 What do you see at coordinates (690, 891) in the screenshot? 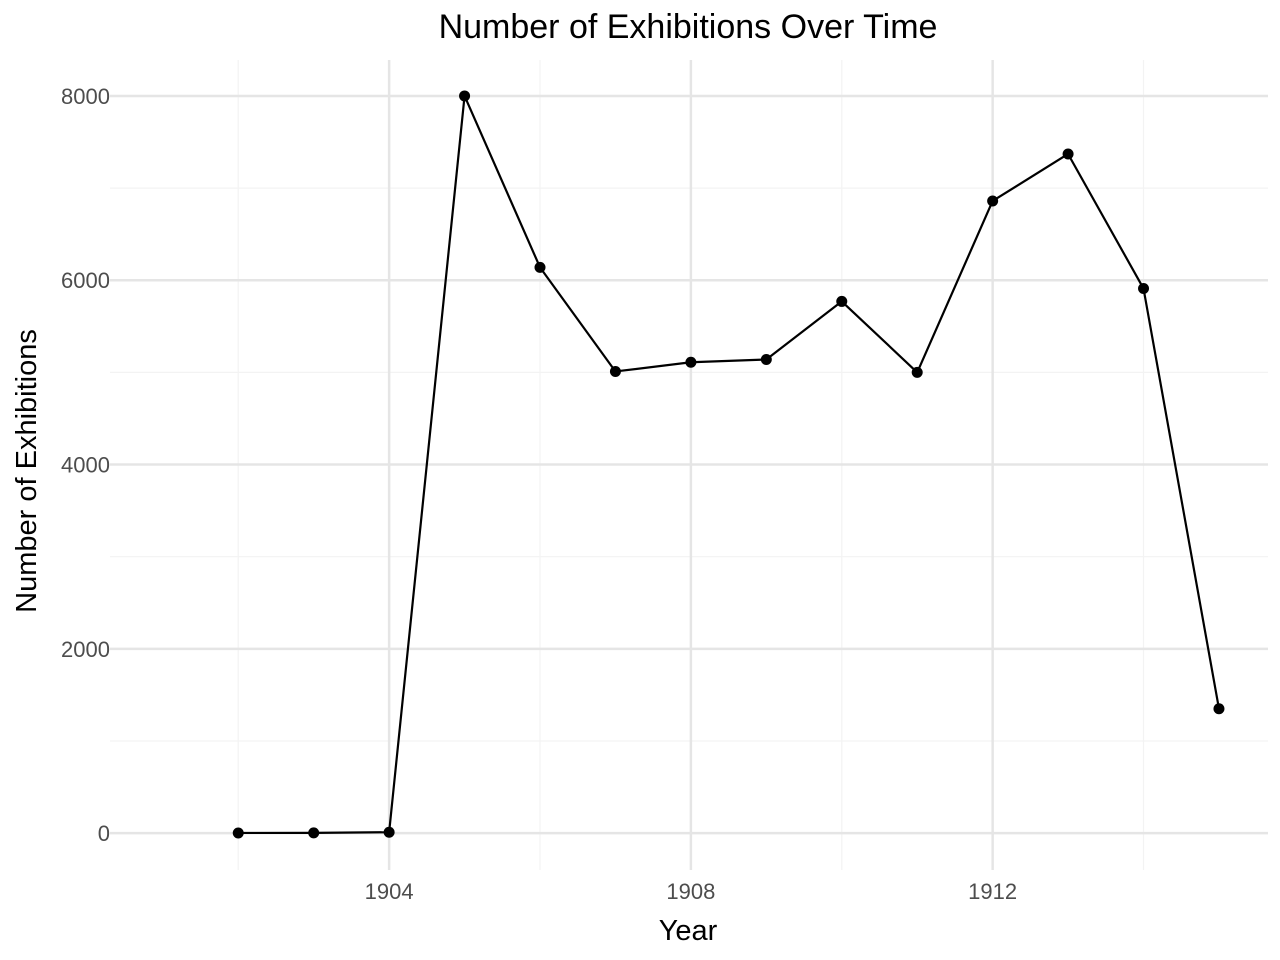
I see `x-tick-label: 1908` at bounding box center [690, 891].